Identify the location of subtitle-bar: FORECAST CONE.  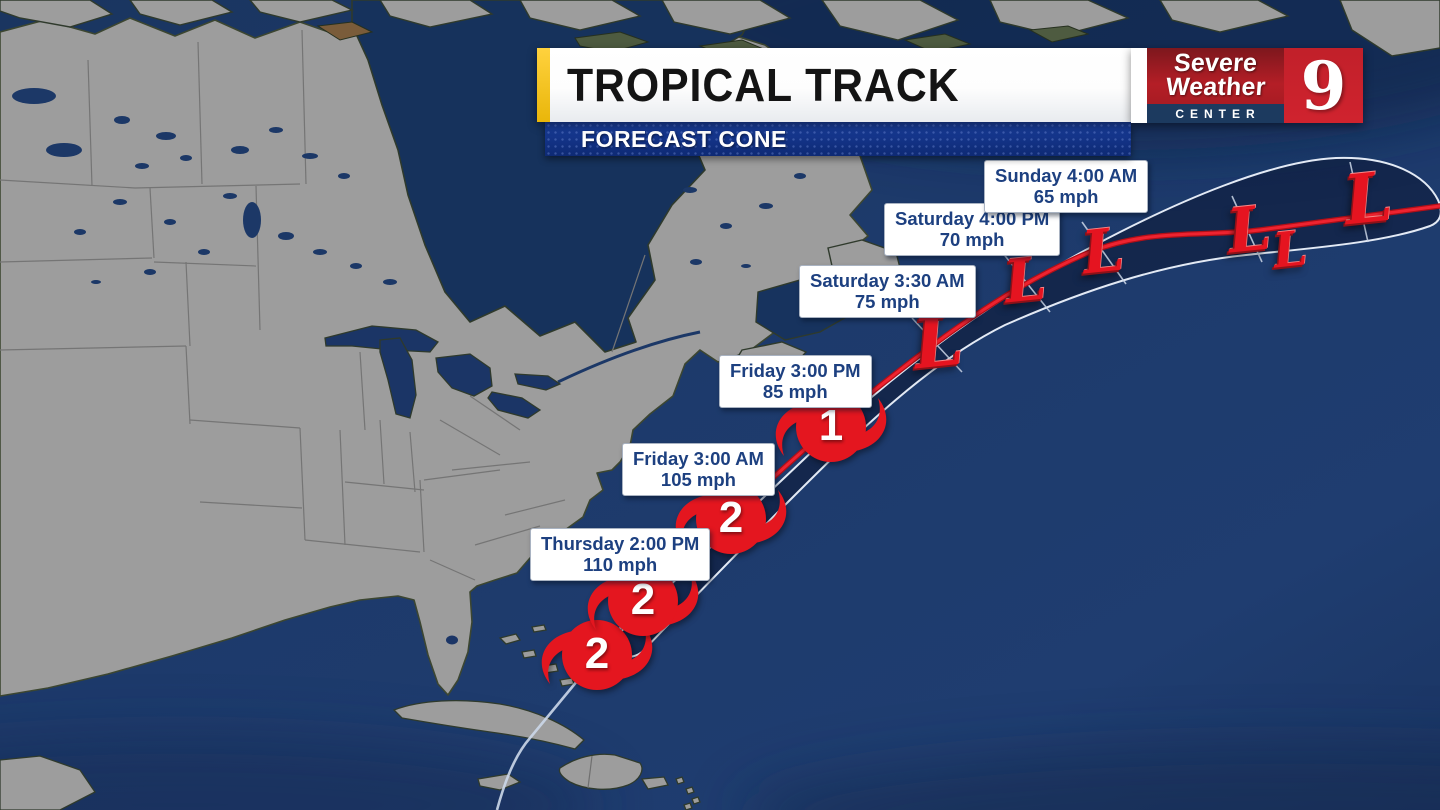
(838, 139).